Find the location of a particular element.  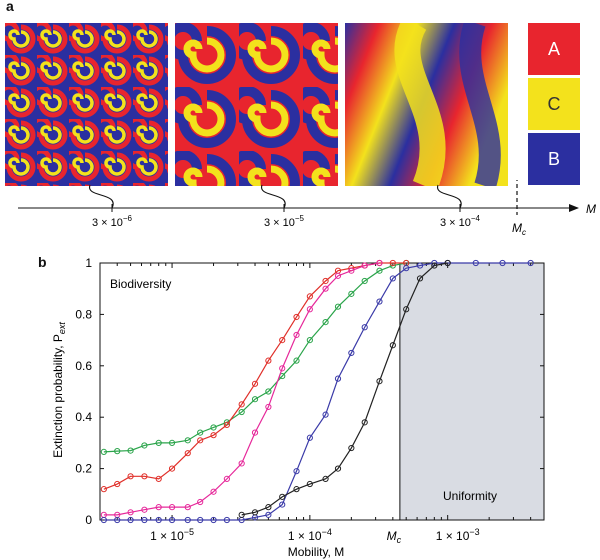

legend-c-label: C is located at coordinates (554, 103).